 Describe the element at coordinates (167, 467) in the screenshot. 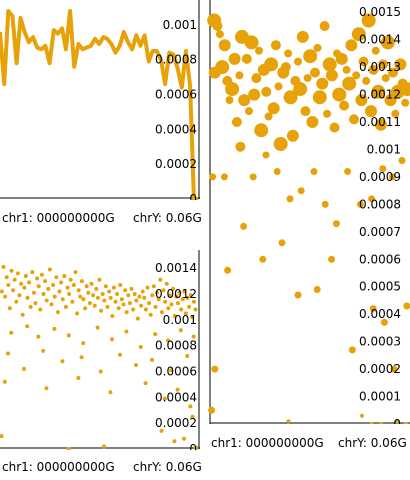

I see `x-axis-label-right: chrY: 0.06G` at that location.